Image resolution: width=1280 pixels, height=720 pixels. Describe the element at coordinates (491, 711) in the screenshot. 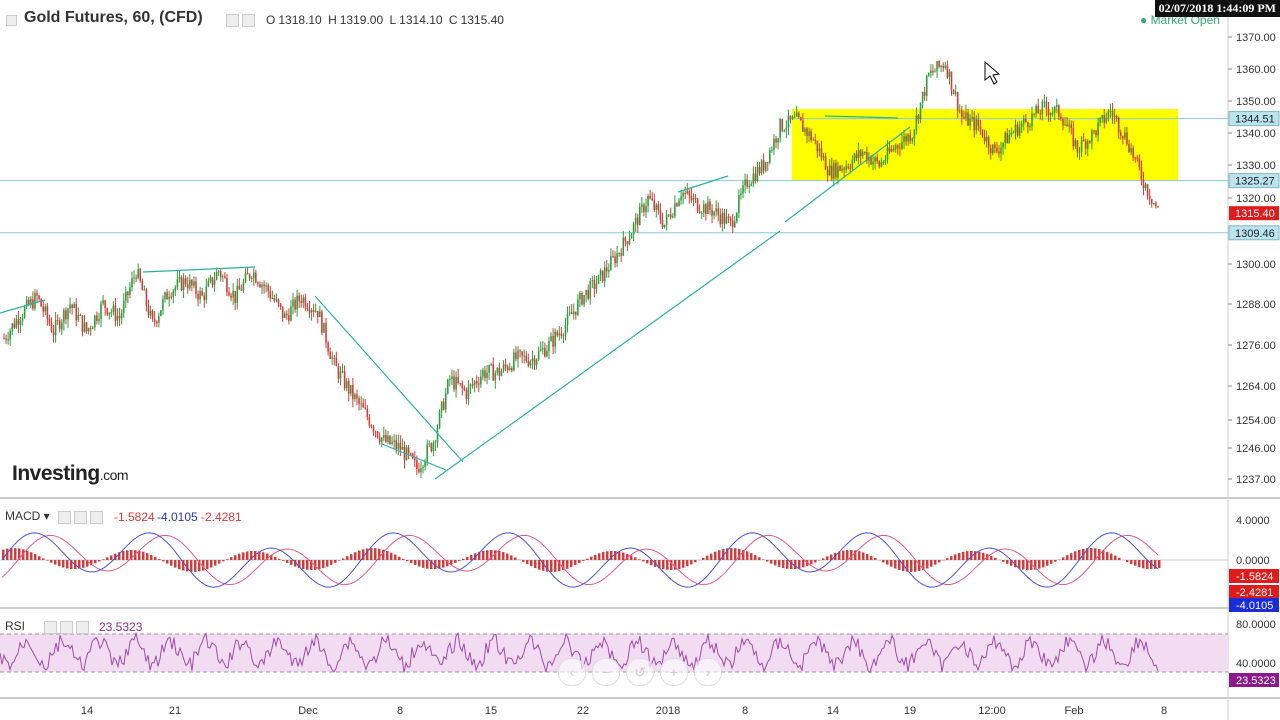

I see `x-tick-label: 15` at that location.